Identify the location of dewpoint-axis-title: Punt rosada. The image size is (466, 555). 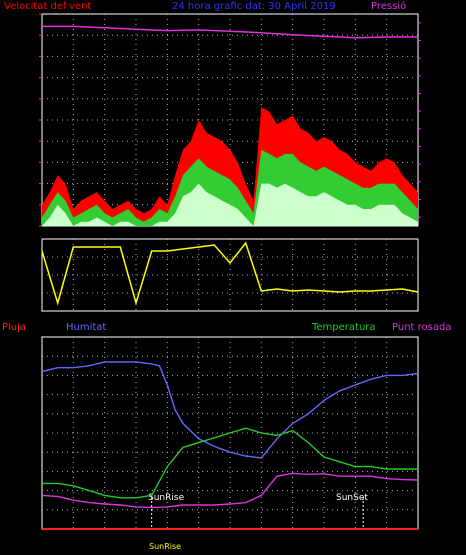
(421, 327).